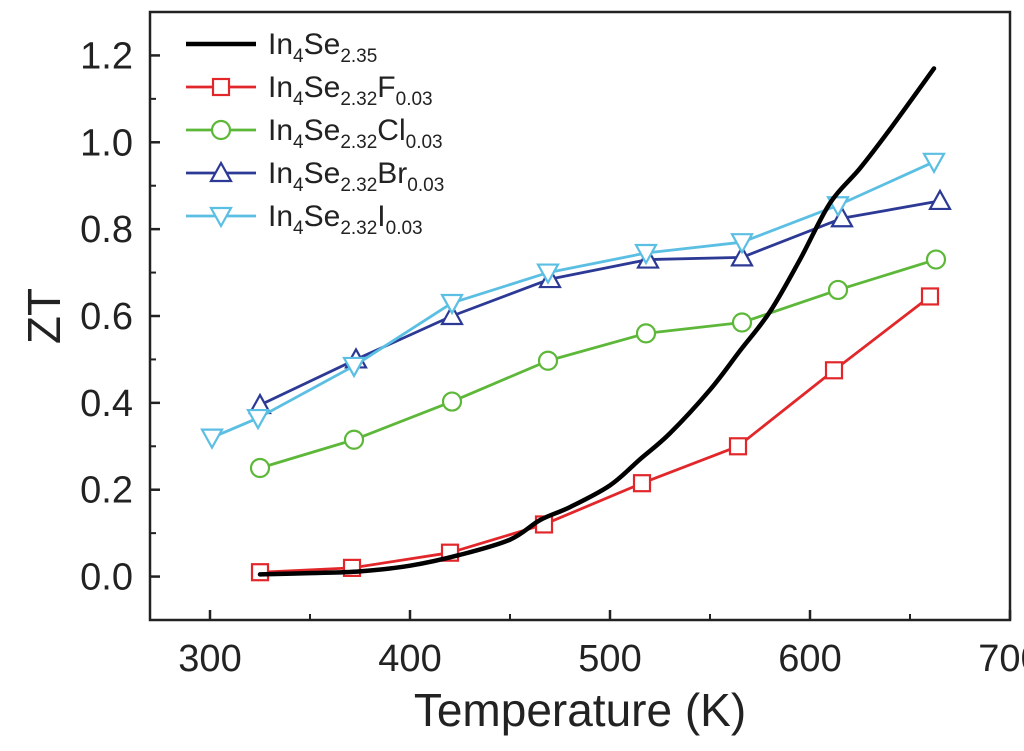  What do you see at coordinates (381, 216) in the screenshot?
I see `legend-text: I` at bounding box center [381, 216].